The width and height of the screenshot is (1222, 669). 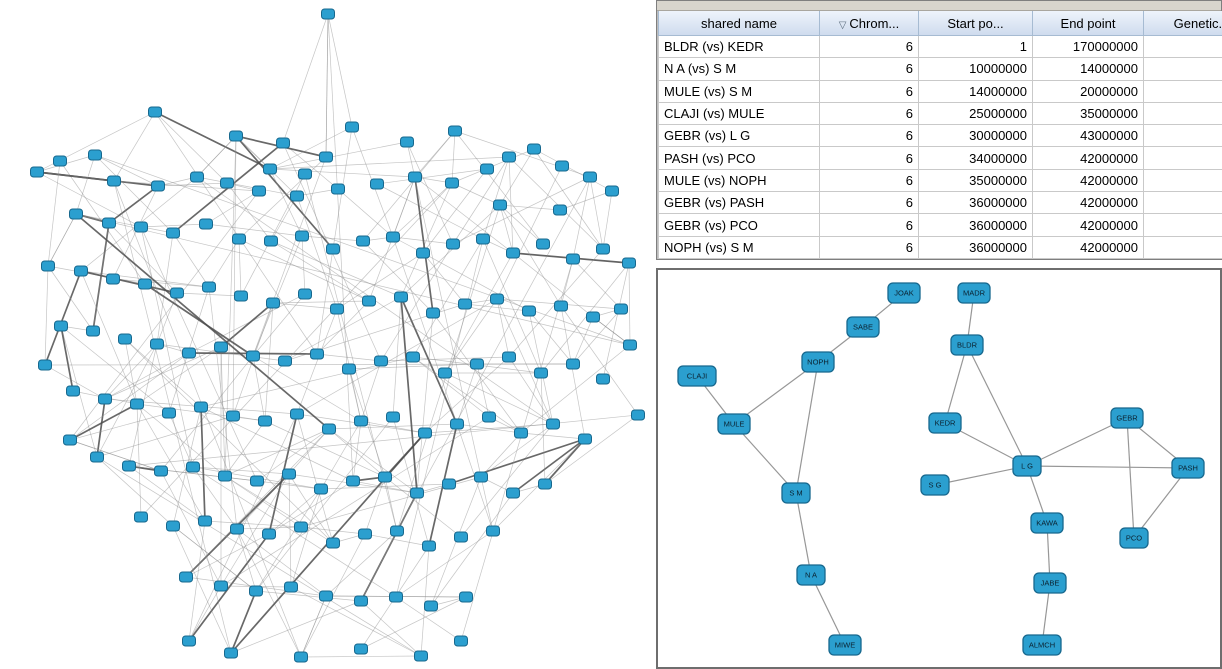 I want to click on network-node-almch: ALMCH, so click(x=1042, y=645).